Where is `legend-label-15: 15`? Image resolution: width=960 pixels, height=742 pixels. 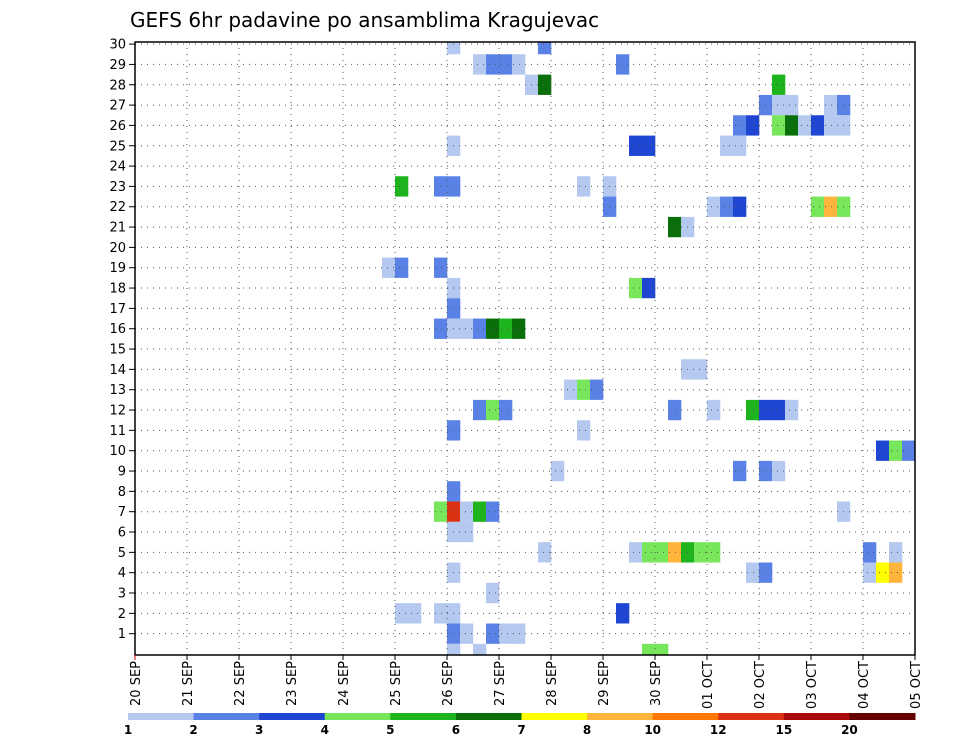 legend-label-15: 15 is located at coordinates (783, 730).